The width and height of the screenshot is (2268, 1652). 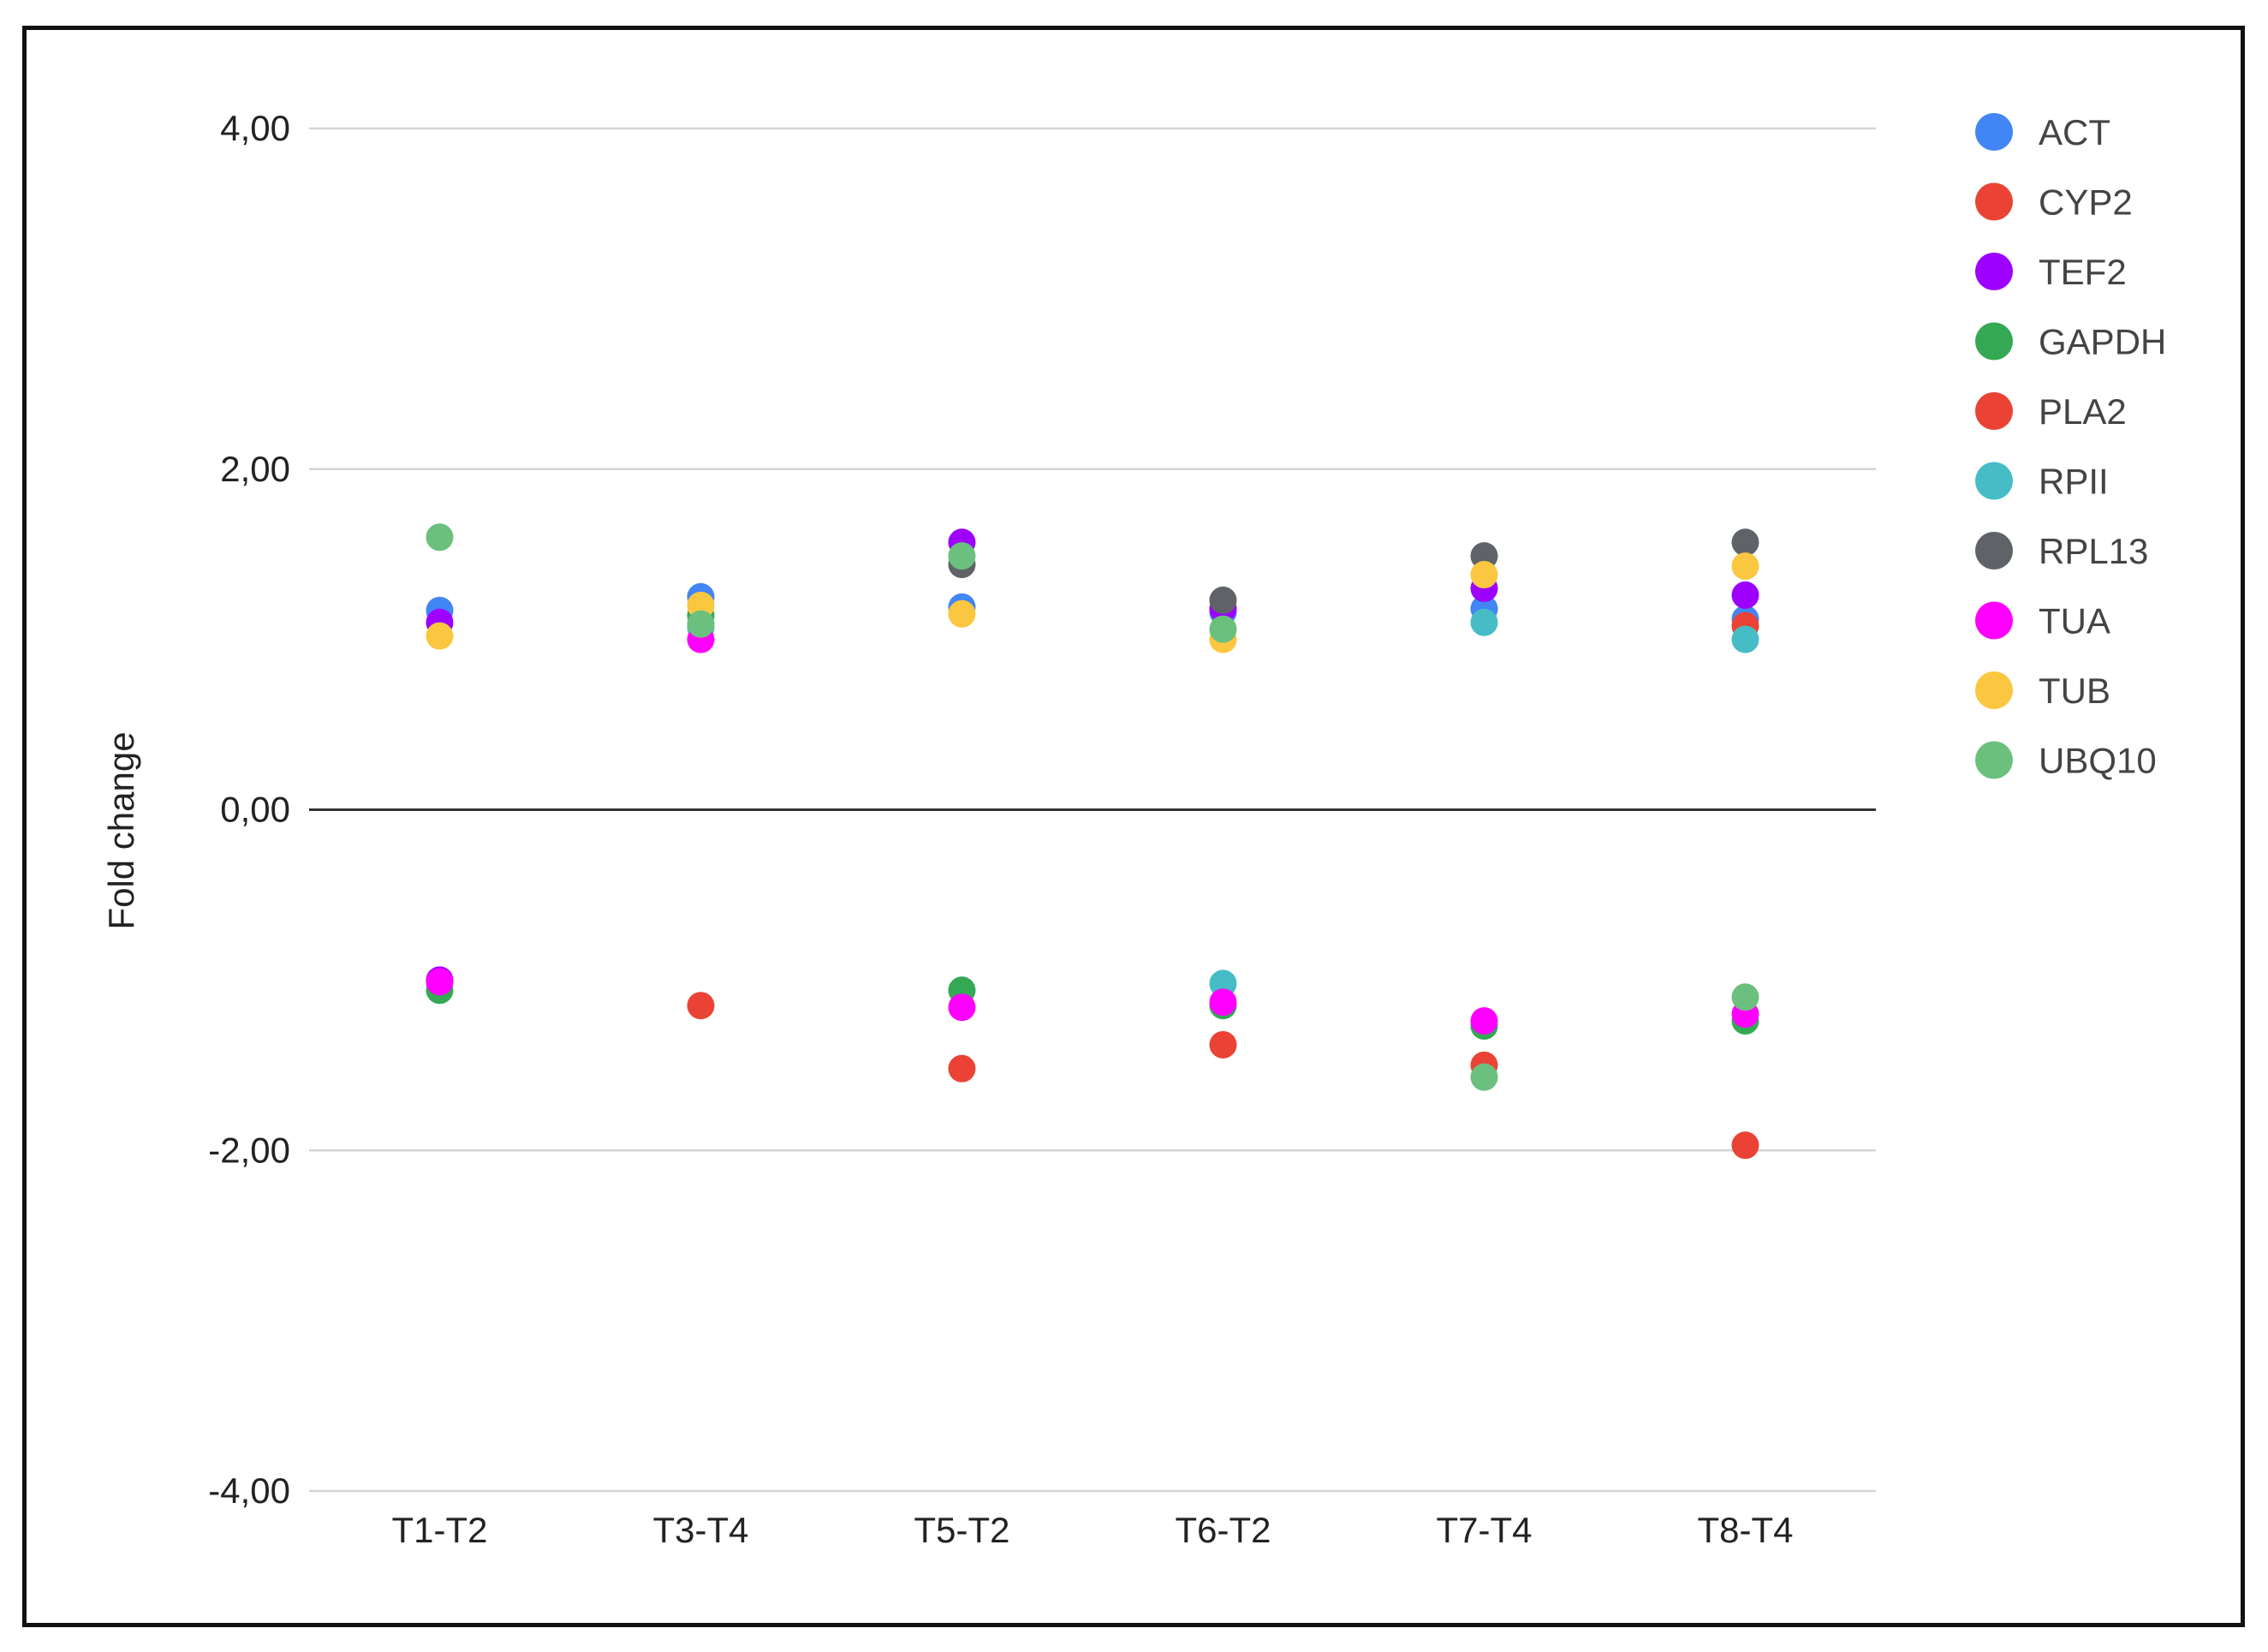 What do you see at coordinates (1745, 639) in the screenshot?
I see `point-rpii-t8-t4` at bounding box center [1745, 639].